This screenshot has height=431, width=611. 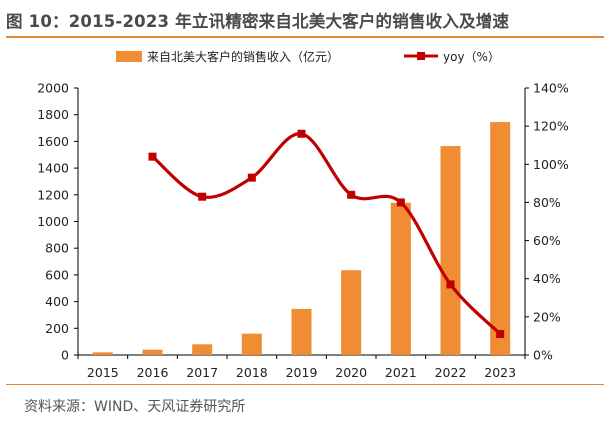 What do you see at coordinates (53, 141) in the screenshot?
I see `left-y-tick-label: 1600` at bounding box center [53, 141].